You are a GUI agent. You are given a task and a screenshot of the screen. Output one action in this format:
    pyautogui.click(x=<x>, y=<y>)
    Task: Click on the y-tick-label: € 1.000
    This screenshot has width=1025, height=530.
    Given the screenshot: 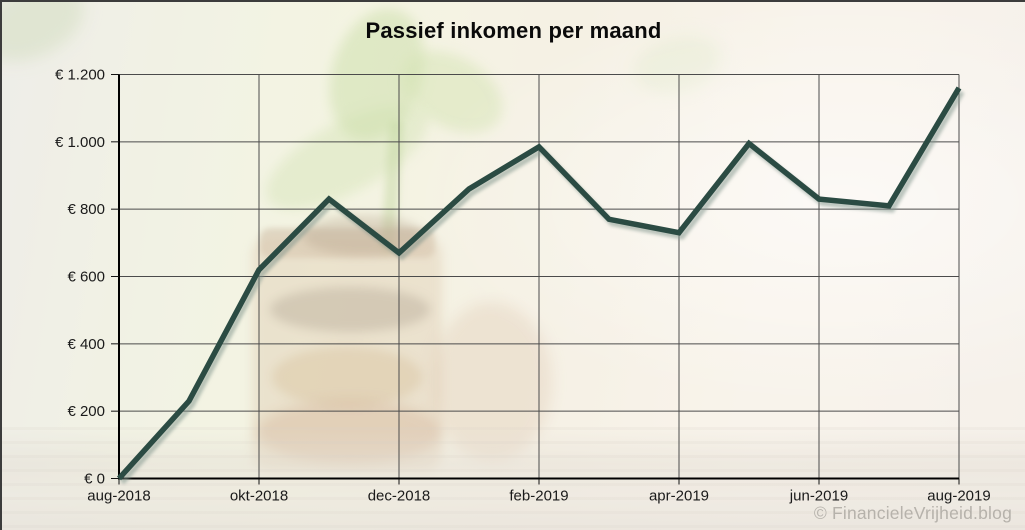 What is the action you would take?
    pyautogui.click(x=80, y=142)
    